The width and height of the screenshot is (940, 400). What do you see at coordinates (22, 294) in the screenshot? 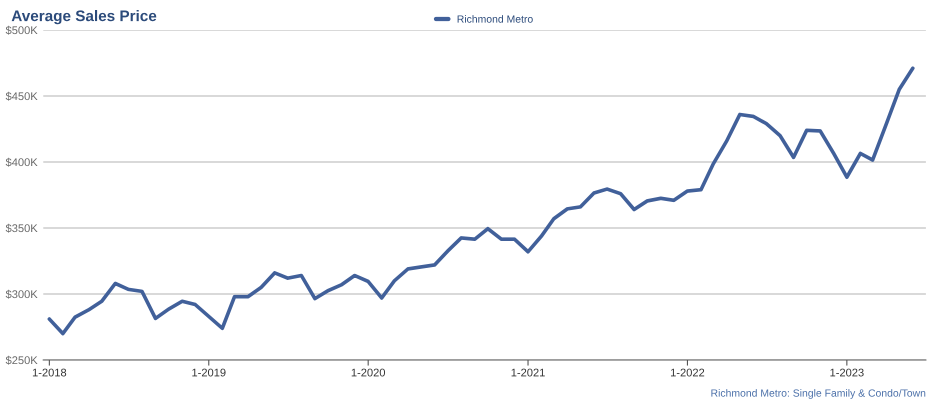
I see `y-tick-label: $300K` at bounding box center [22, 294].